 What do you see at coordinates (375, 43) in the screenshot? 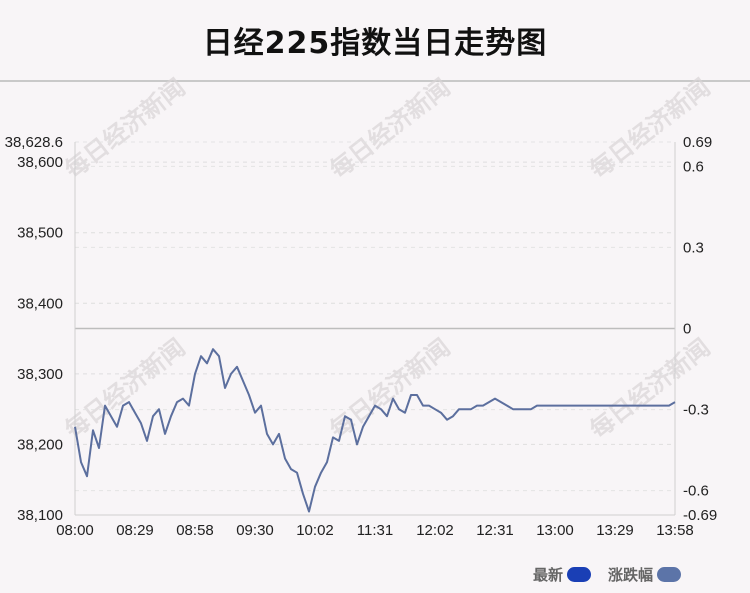
I see `chart-title: 日经225指数当日走势图` at bounding box center [375, 43].